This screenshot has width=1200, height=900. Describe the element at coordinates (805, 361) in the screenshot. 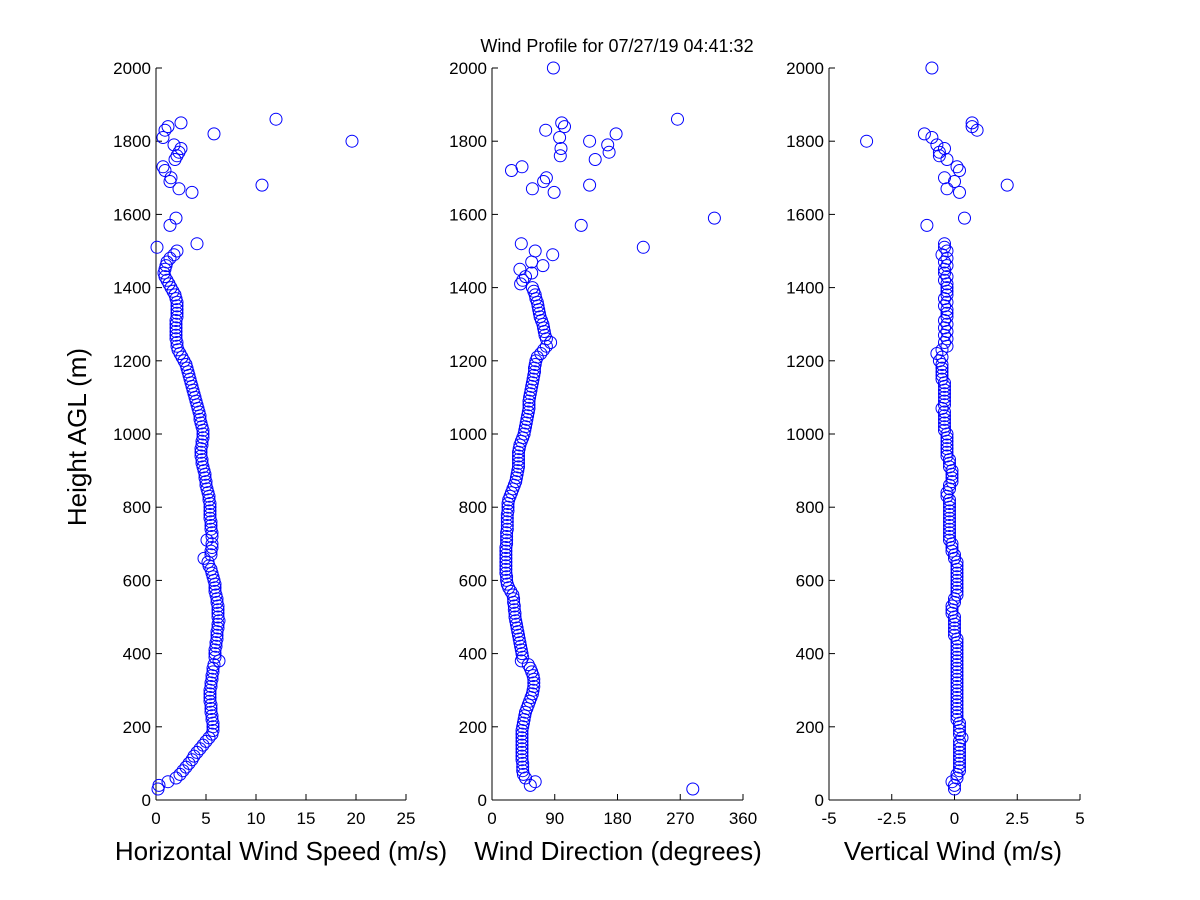

I see `y-tick-label: 1200` at that location.